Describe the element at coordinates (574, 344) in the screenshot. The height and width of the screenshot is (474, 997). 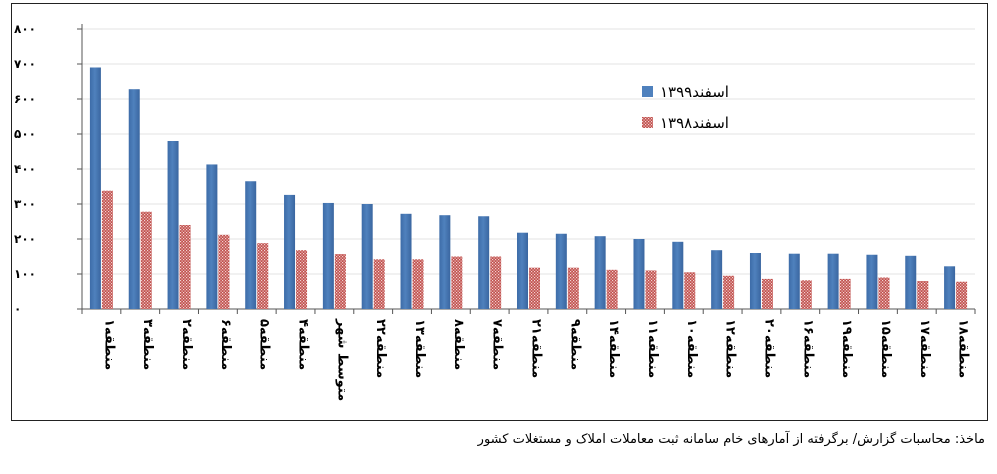
I see `x-category-label: منطقه۹` at that location.